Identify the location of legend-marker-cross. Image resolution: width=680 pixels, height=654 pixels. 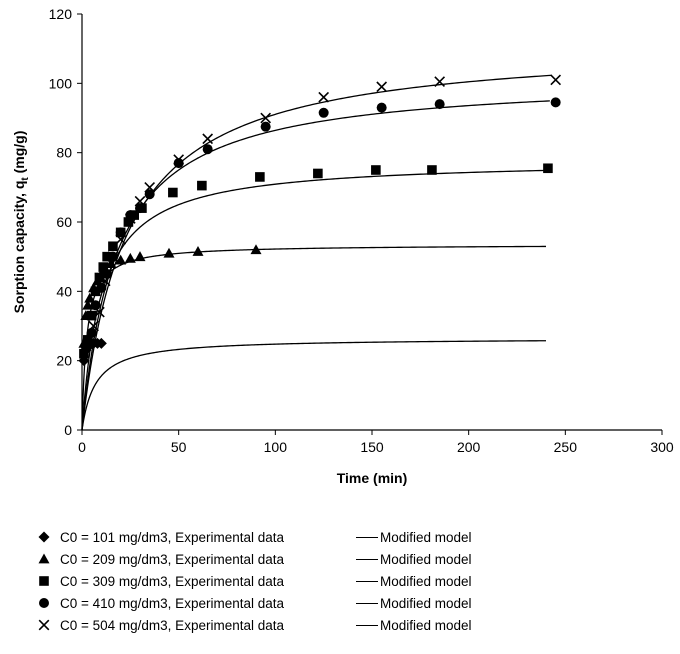
(44, 625).